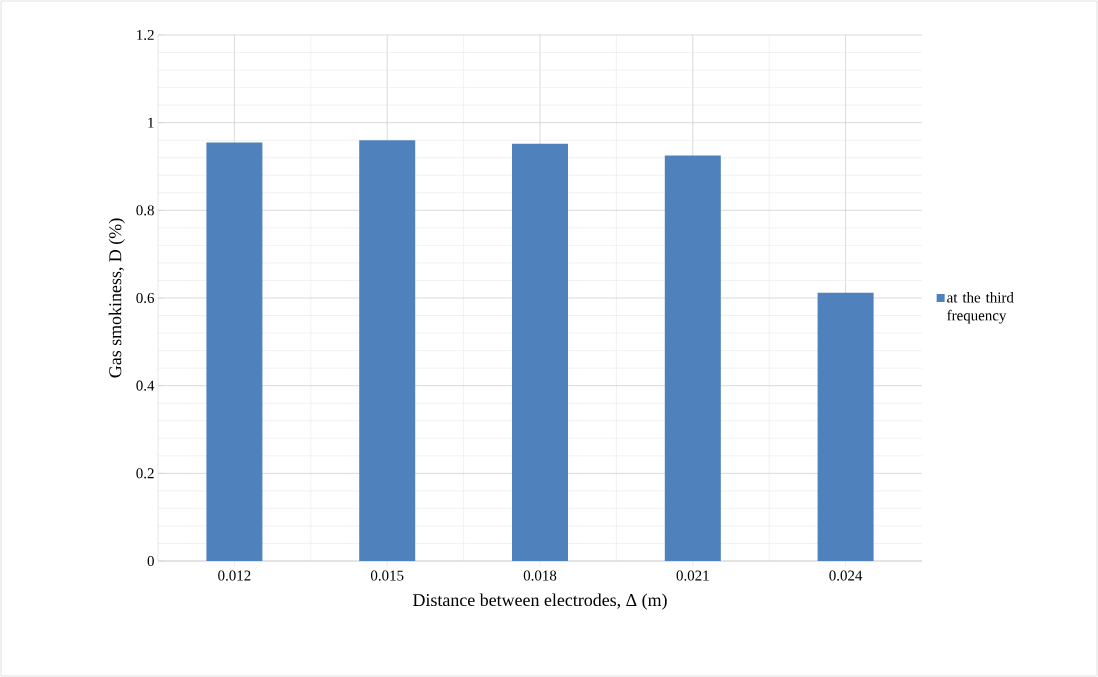 The width and height of the screenshot is (1098, 677). I want to click on x-axis-title: Distance between electrodes, Δ (m), so click(540, 601).